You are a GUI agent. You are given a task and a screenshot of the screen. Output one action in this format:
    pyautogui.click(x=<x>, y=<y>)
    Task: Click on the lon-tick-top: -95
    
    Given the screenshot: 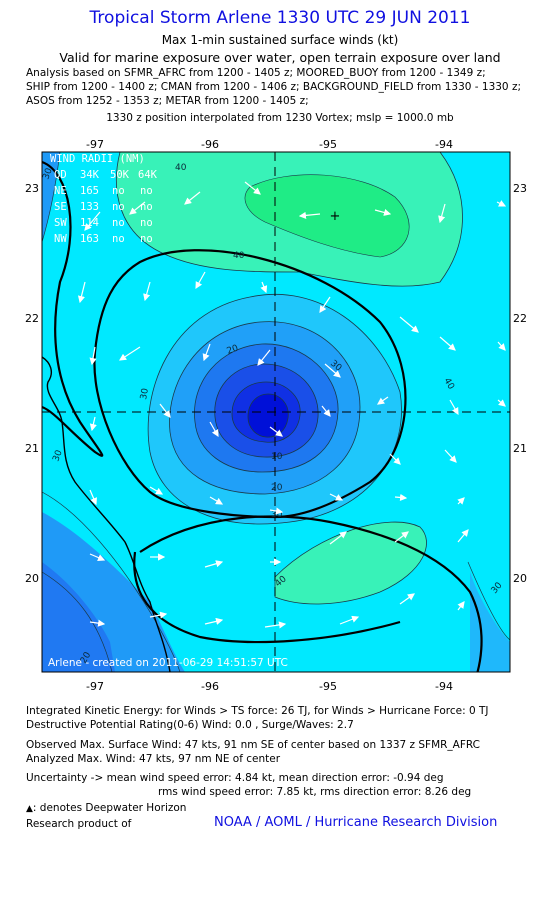 What is the action you would take?
    pyautogui.click(x=328, y=144)
    